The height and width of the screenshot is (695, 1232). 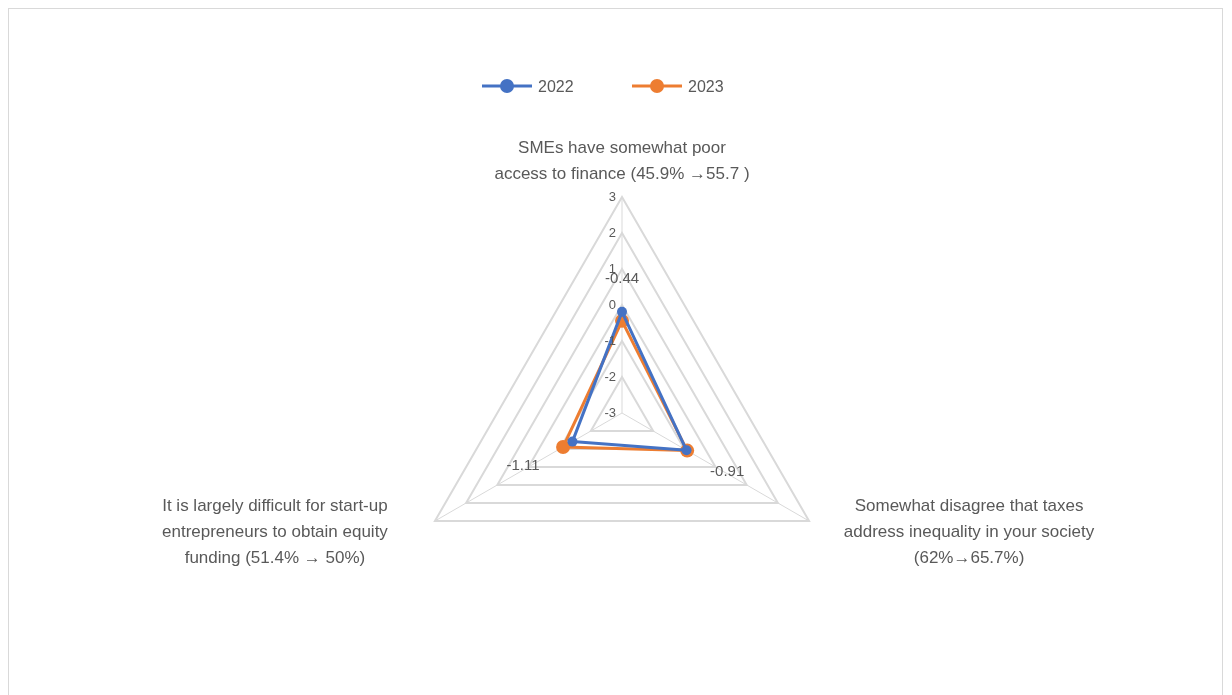 What do you see at coordinates (706, 86) in the screenshot?
I see `legend-label: 2023` at bounding box center [706, 86].